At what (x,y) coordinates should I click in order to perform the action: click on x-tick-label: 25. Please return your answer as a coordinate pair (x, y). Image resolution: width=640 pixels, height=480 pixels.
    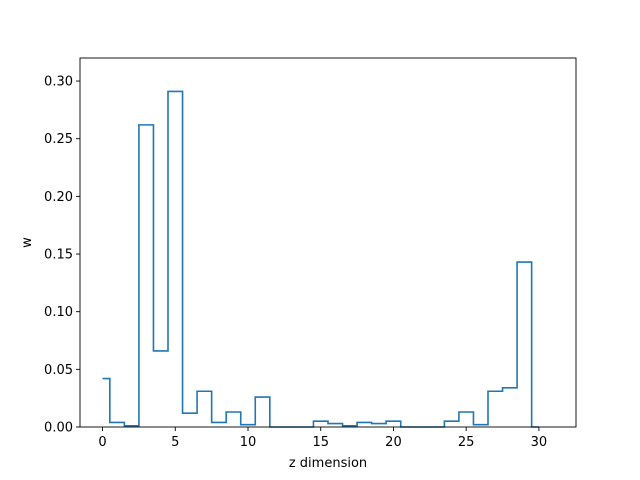
    Looking at the image, I should click on (466, 442).